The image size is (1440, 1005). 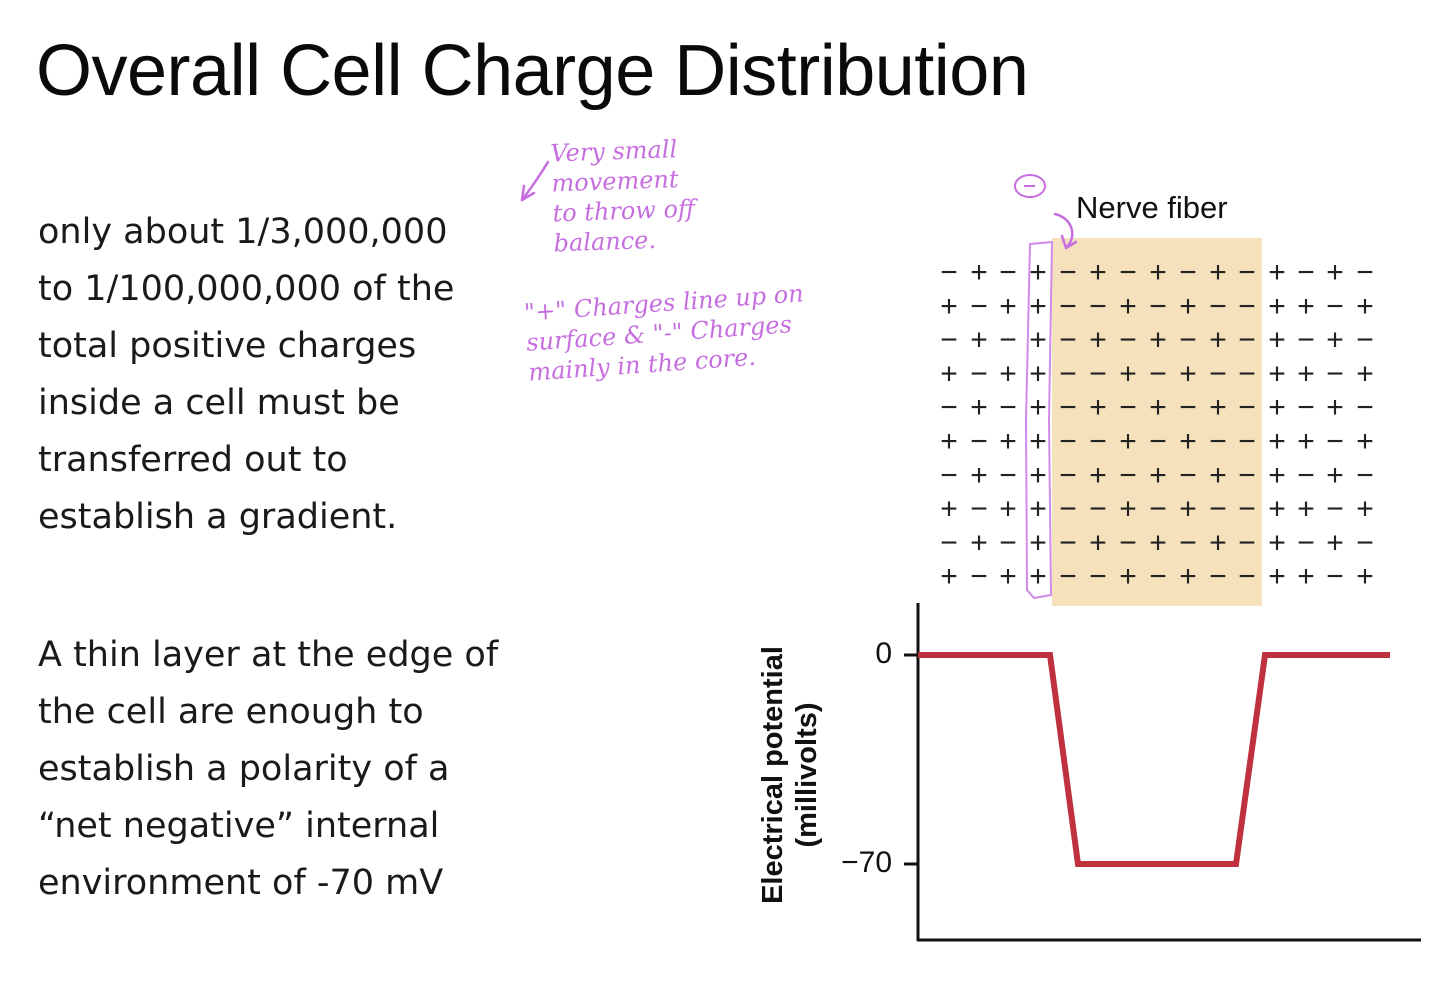 What do you see at coordinates (790, 775) in the screenshot?
I see `y-axis-label: Electrical potential (millivolts)` at bounding box center [790, 775].